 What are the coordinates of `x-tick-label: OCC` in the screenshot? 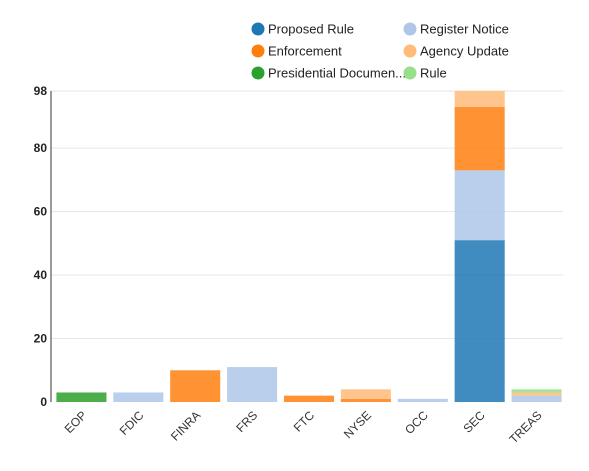 It's located at (416, 422).